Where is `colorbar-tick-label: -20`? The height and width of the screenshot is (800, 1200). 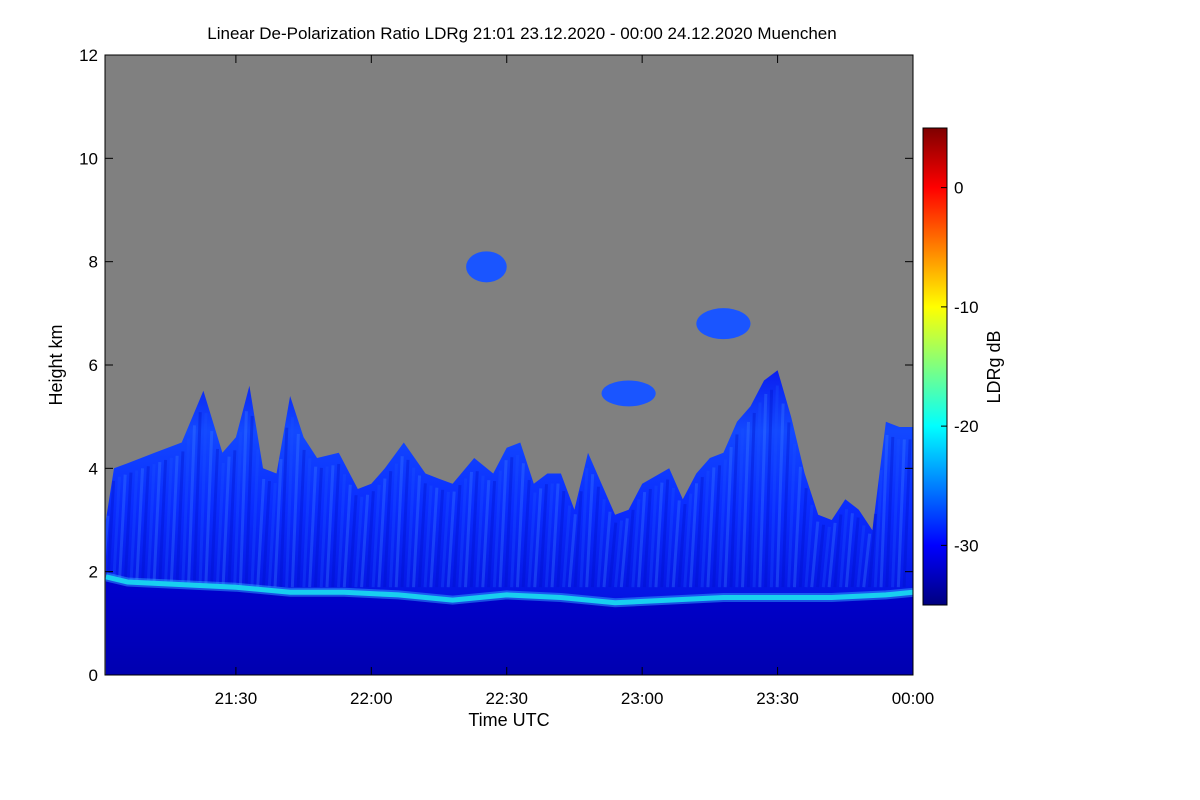
colorbar-tick-label: -20 is located at coordinates (966, 426).